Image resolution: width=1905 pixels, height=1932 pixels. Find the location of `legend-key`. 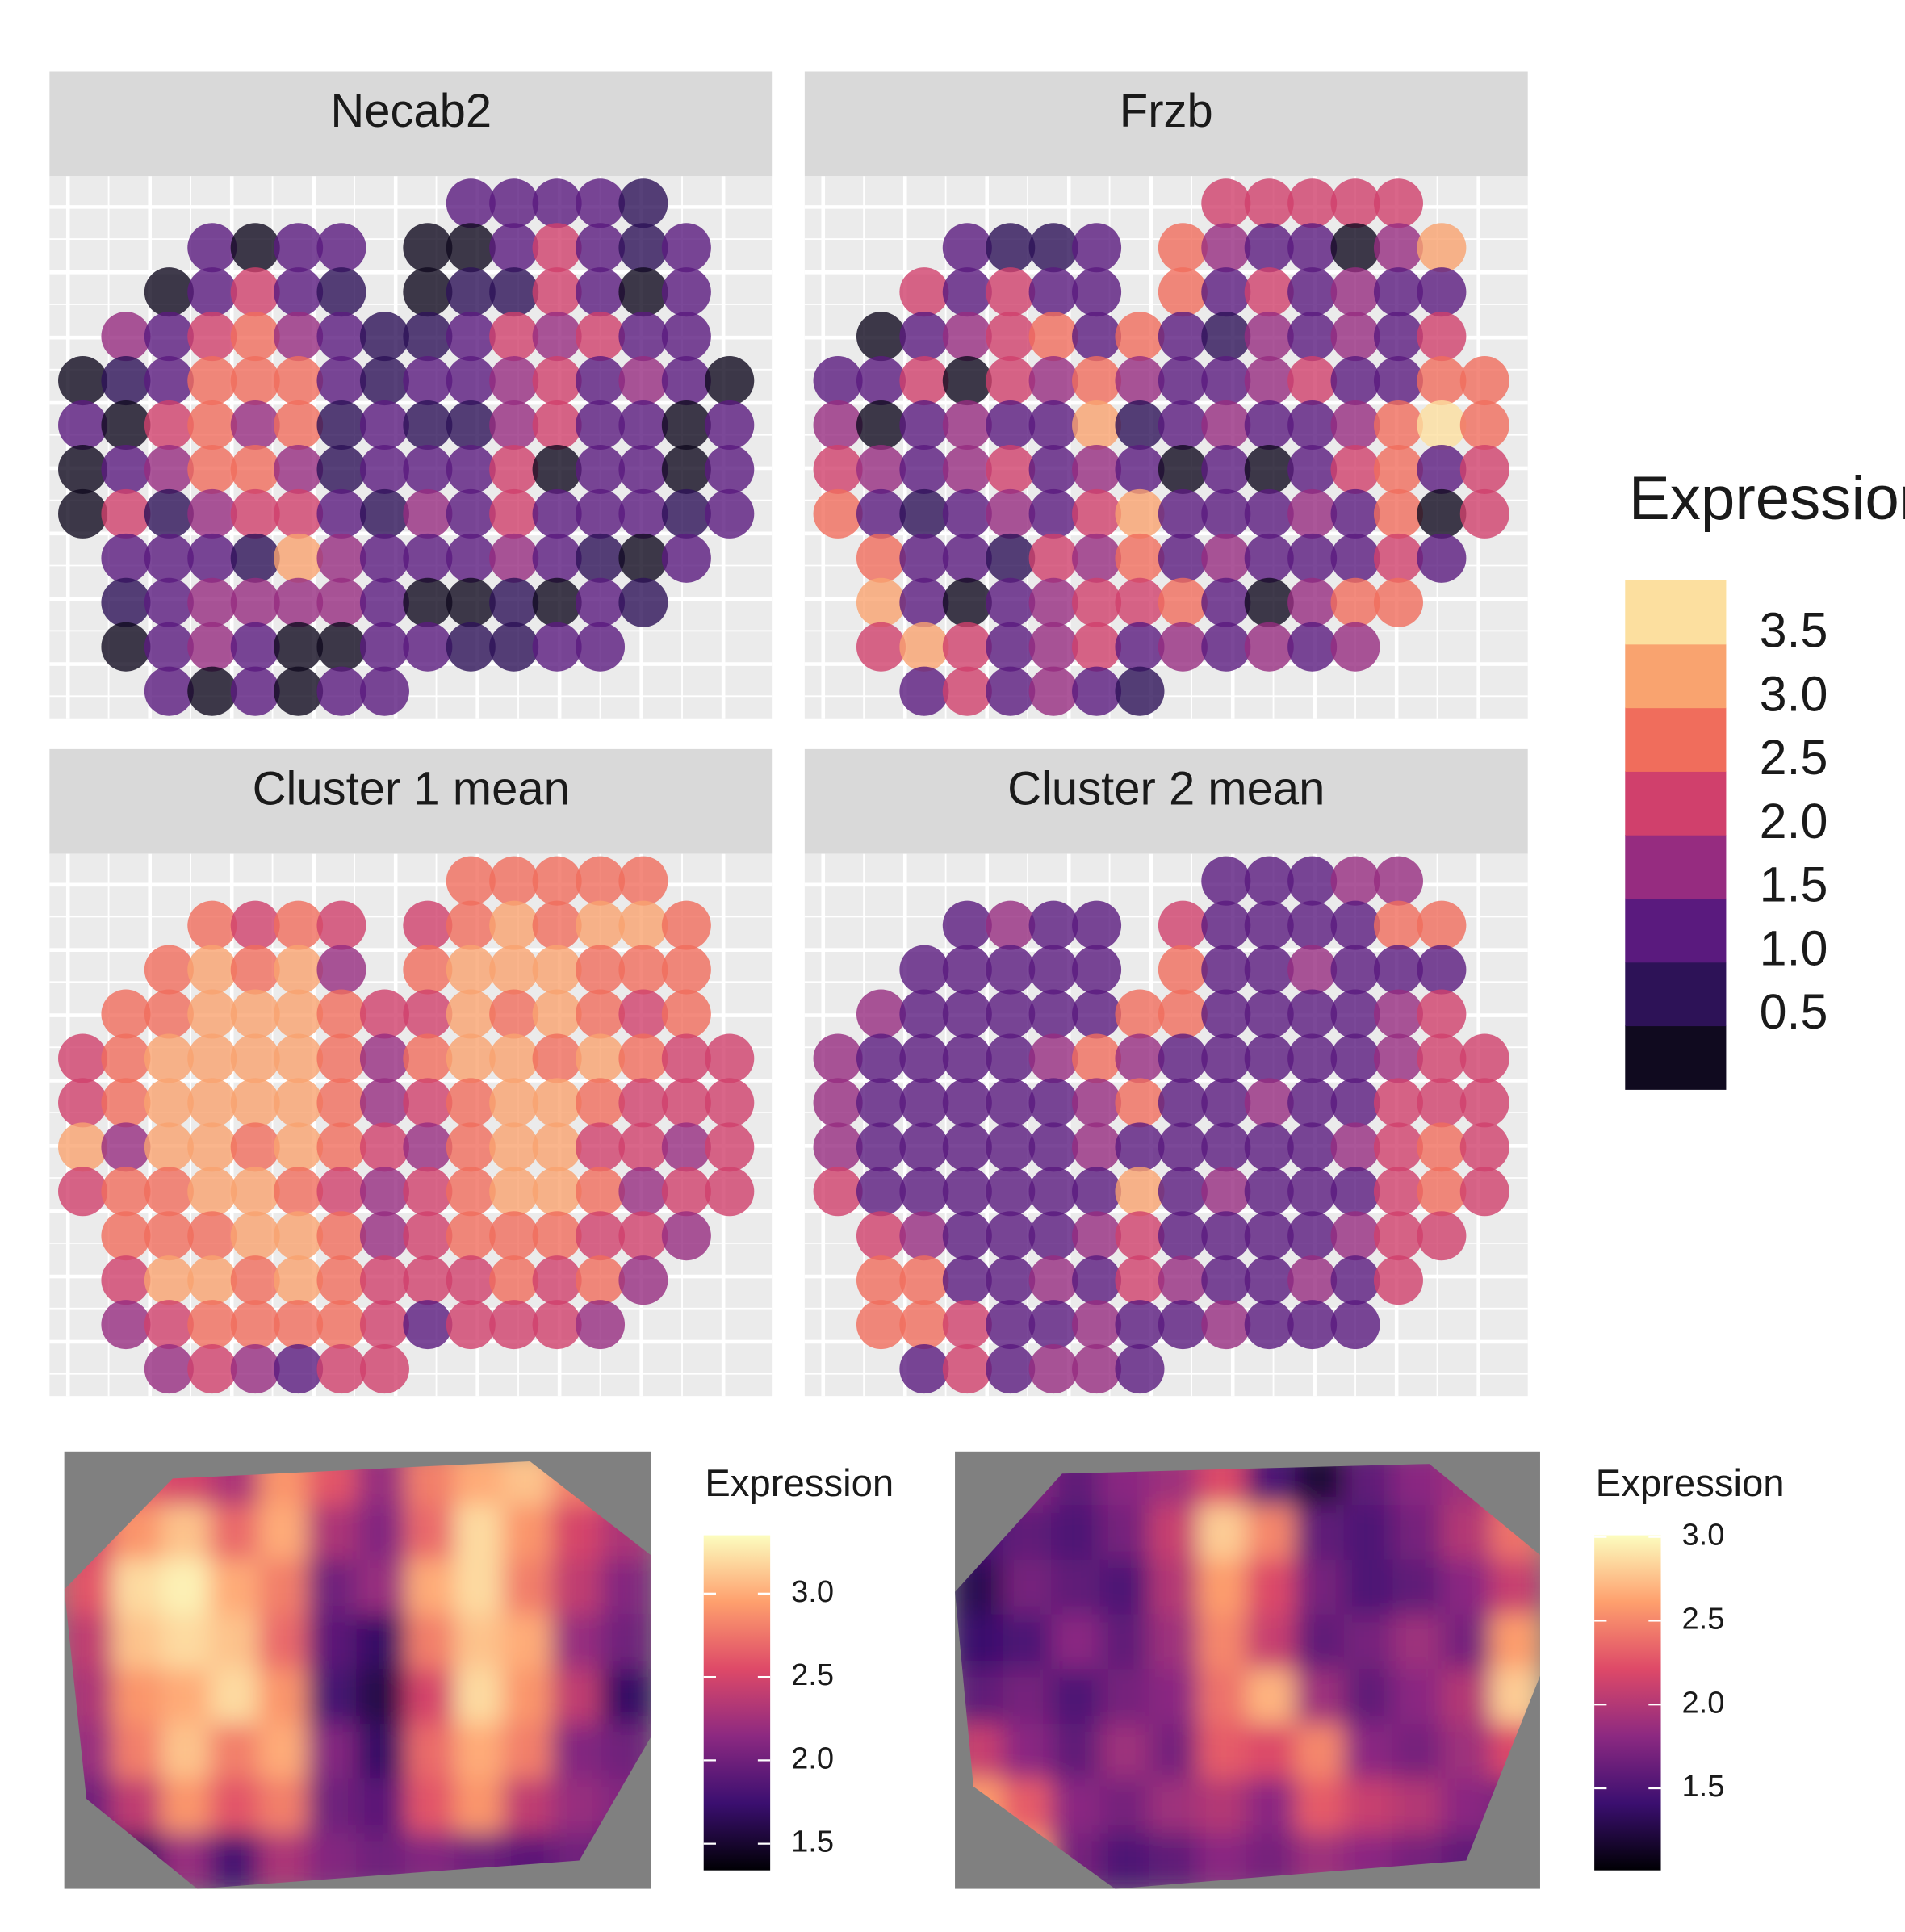

legend-key is located at coordinates (1676, 931).